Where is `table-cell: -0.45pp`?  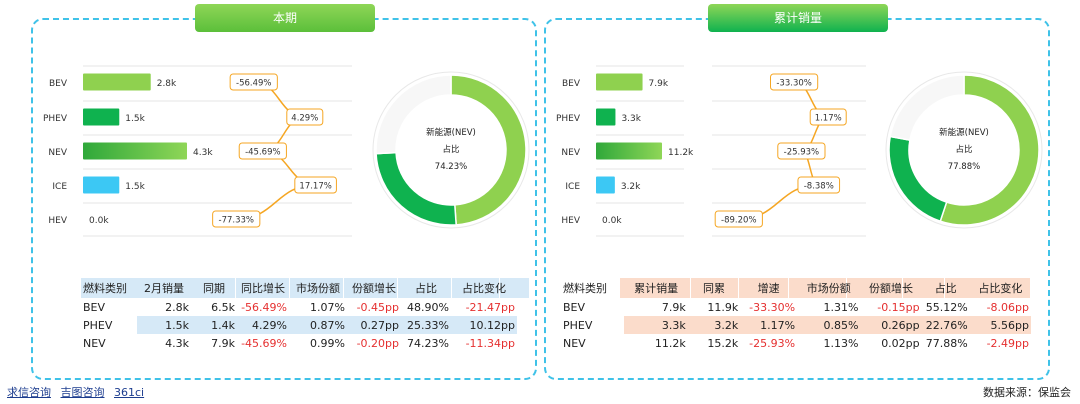
table-cell: -0.45pp is located at coordinates (377, 307).